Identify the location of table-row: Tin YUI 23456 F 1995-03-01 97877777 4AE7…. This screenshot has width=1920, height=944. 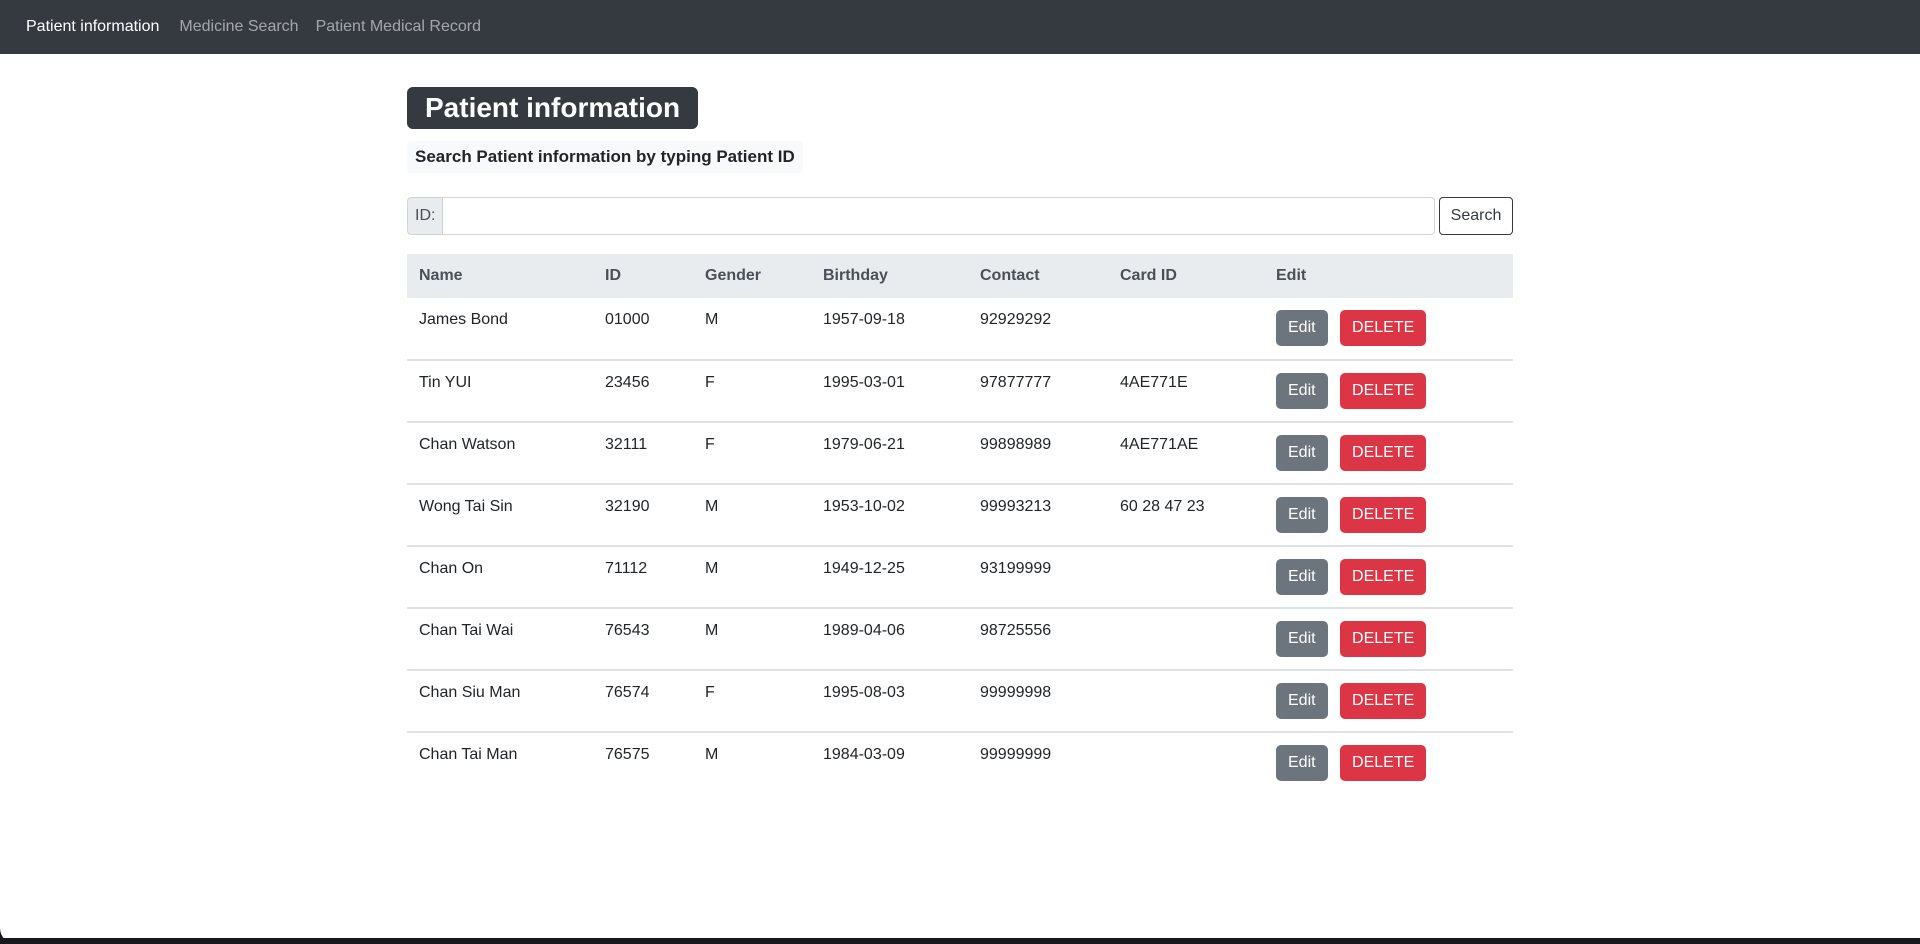
(960, 391).